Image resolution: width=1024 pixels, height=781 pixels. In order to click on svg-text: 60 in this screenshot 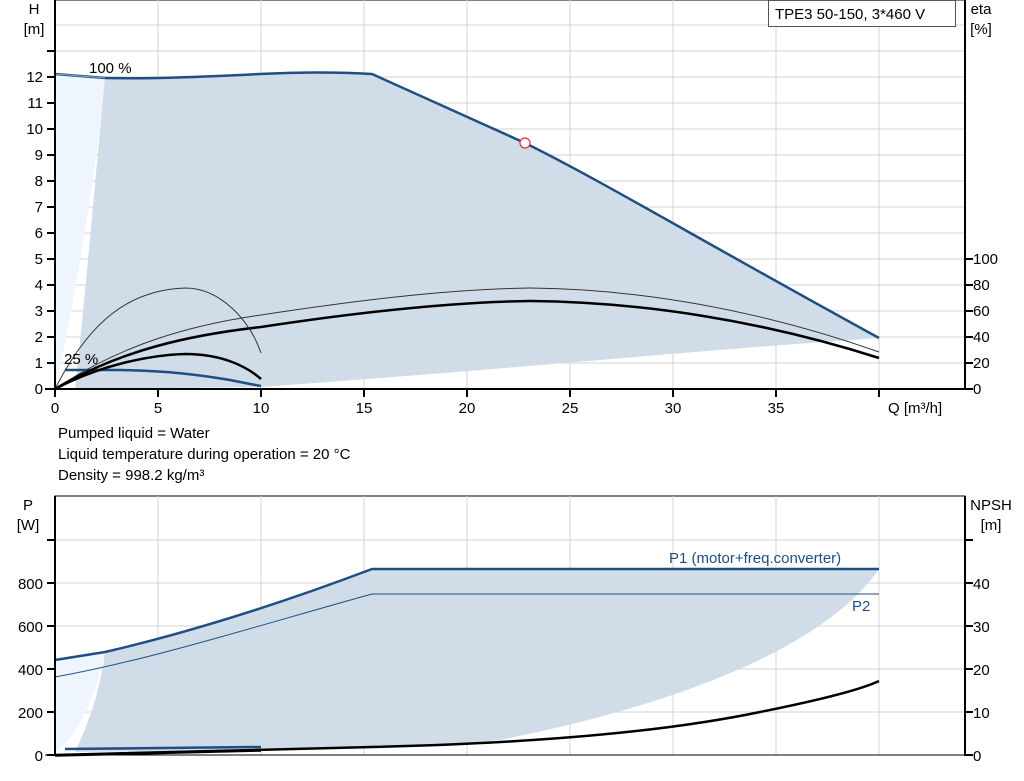, I will do `click(981, 311)`.